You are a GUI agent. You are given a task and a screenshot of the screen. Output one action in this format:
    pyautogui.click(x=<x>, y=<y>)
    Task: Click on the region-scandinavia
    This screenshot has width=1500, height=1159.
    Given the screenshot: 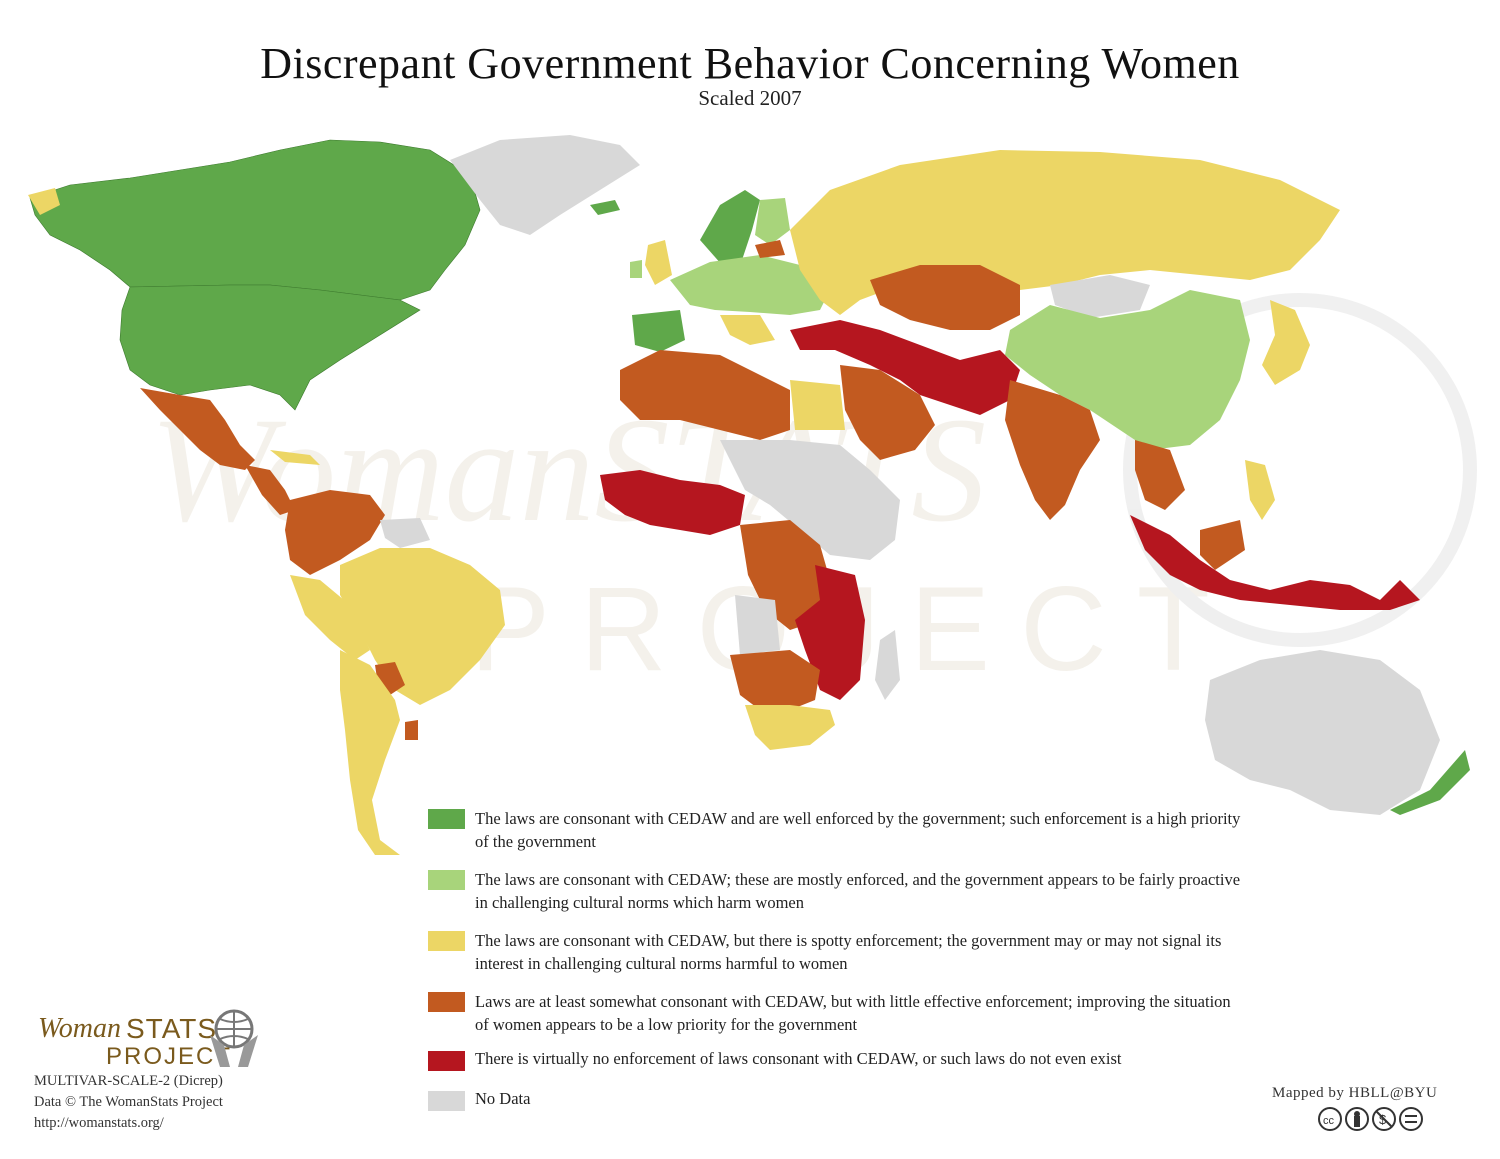 What is the action you would take?
    pyautogui.click(x=730, y=227)
    